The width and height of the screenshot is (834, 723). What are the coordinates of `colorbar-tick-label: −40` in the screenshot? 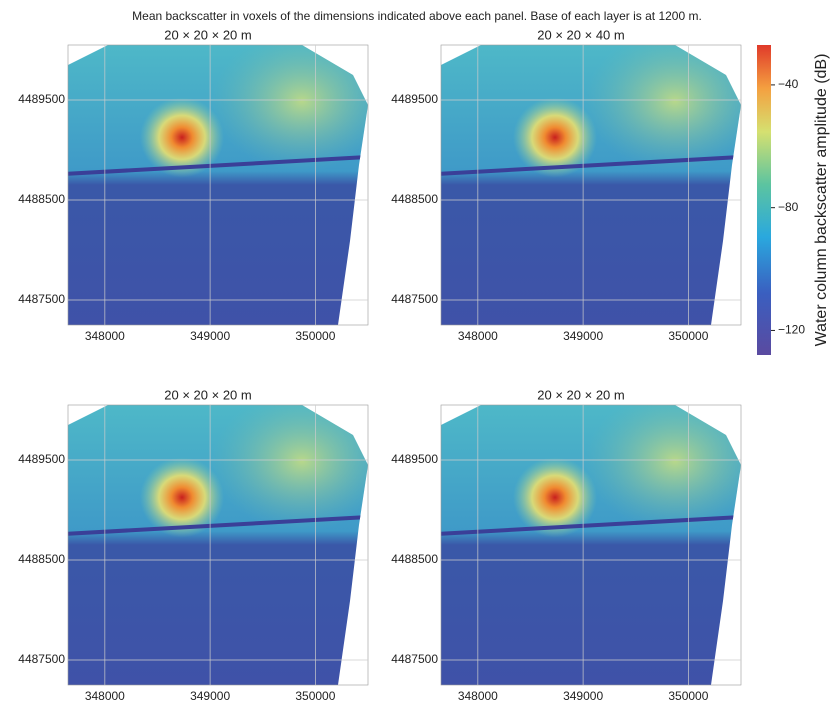 It's located at (788, 84).